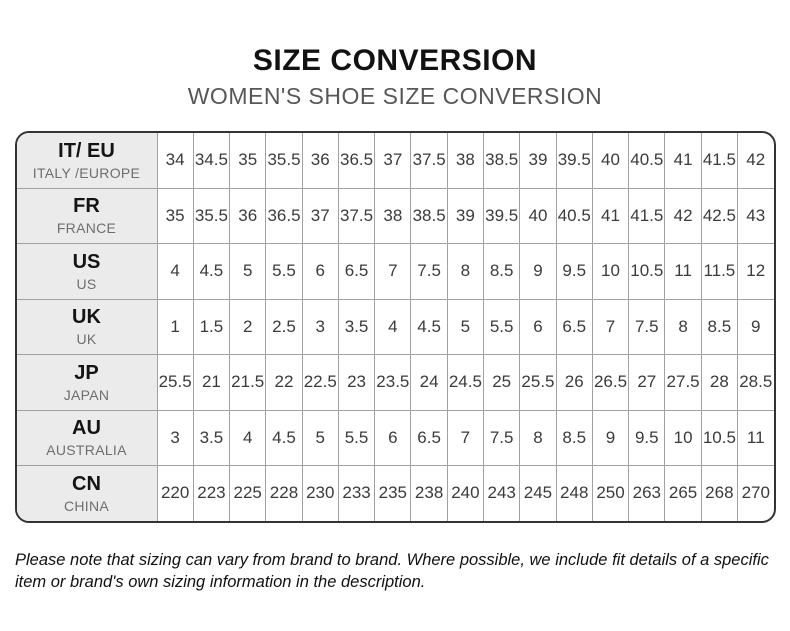 The image size is (790, 631). What do you see at coordinates (320, 493) in the screenshot?
I see `size-value-cell: 230` at bounding box center [320, 493].